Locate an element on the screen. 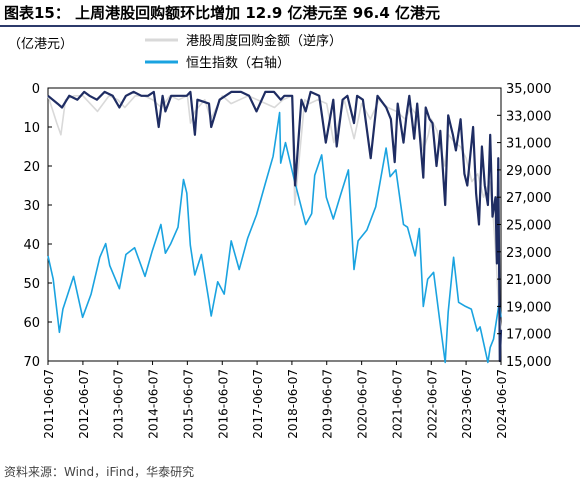  right-tick-label: 19,000 is located at coordinates (529, 307).